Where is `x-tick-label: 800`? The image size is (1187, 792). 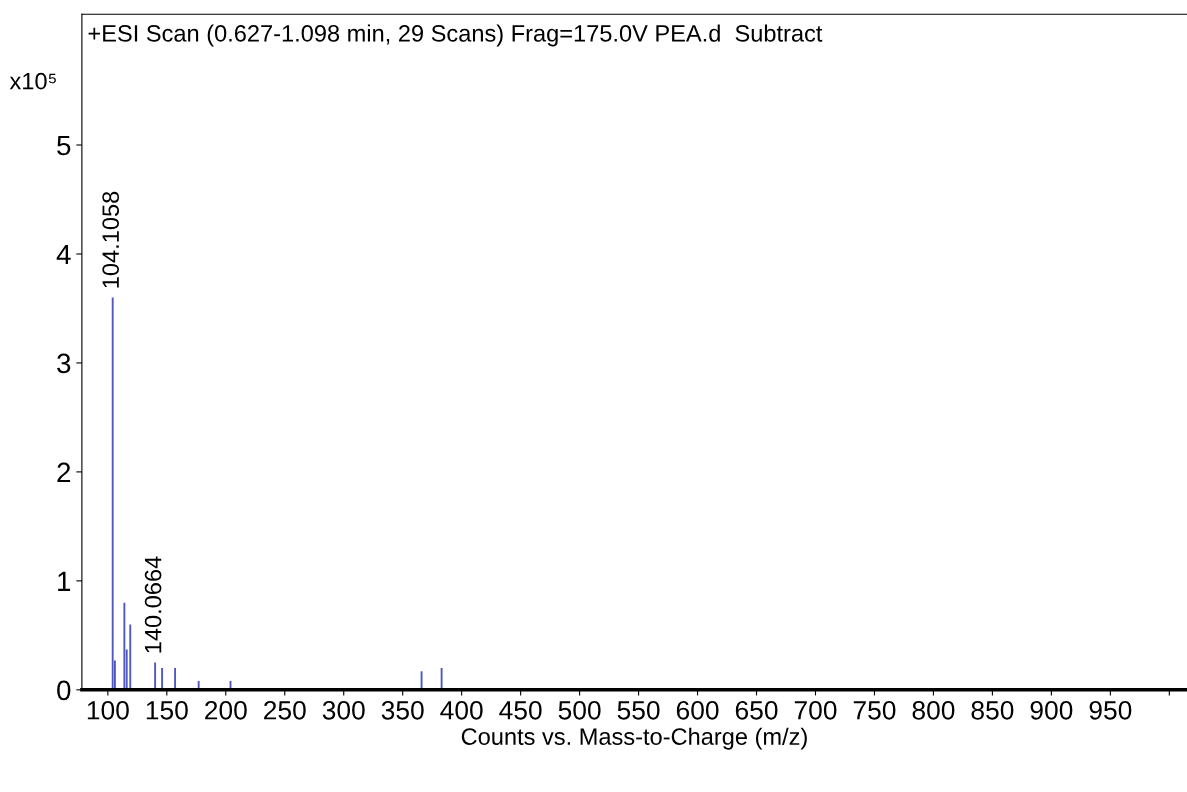 x-tick-label: 800 is located at coordinates (933, 710).